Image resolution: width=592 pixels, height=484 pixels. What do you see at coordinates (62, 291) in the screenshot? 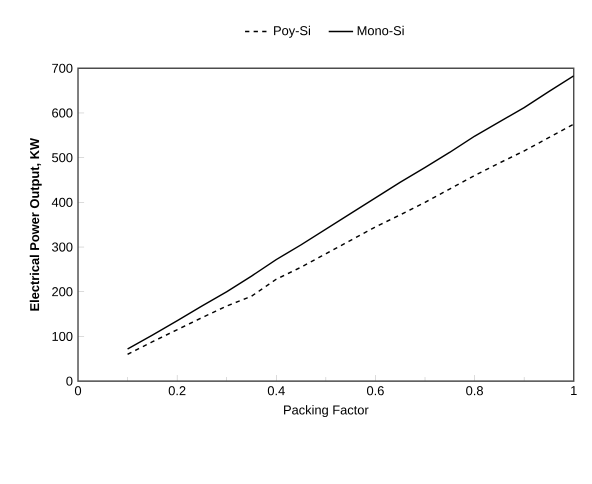
I see `y-tick-label: 200` at bounding box center [62, 291].